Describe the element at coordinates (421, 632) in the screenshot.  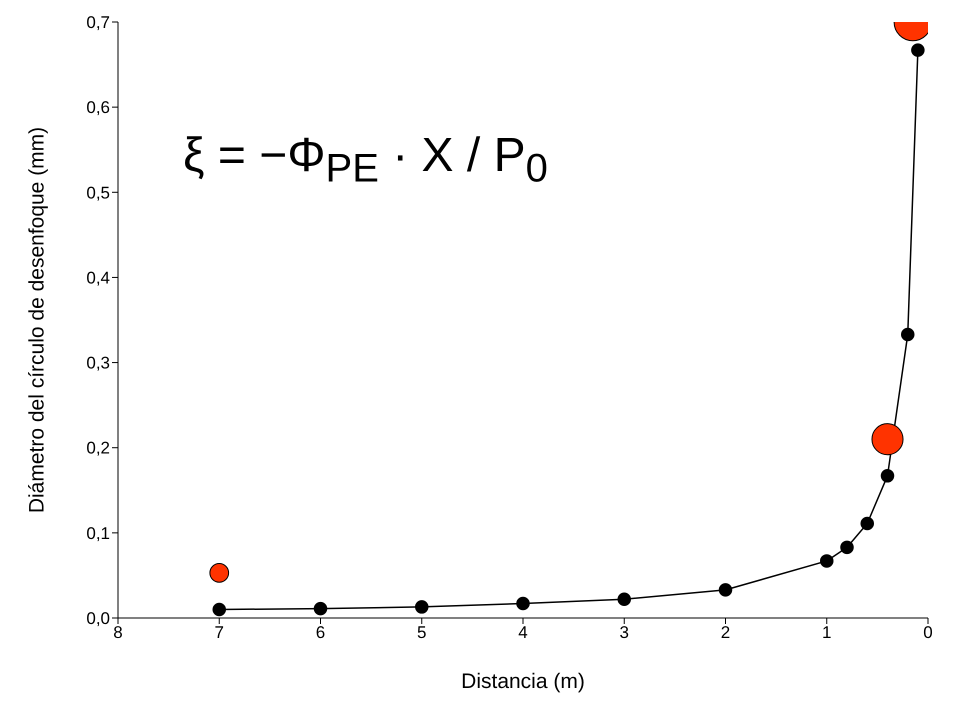
I see `x-tick-label: 5` at that location.